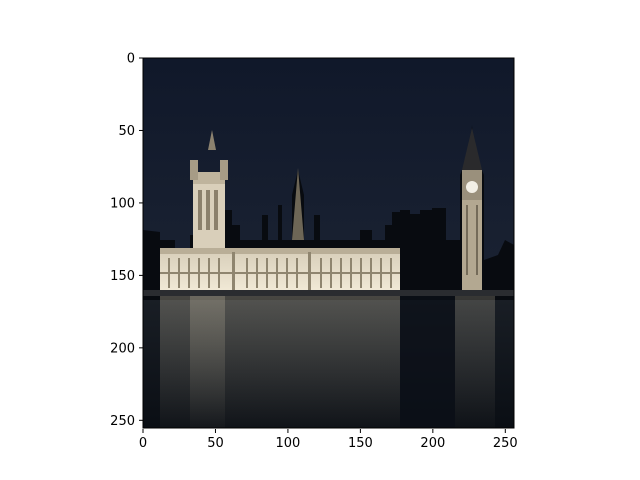  Describe the element at coordinates (143, 443) in the screenshot. I see `x-tick-label: 0` at that location.